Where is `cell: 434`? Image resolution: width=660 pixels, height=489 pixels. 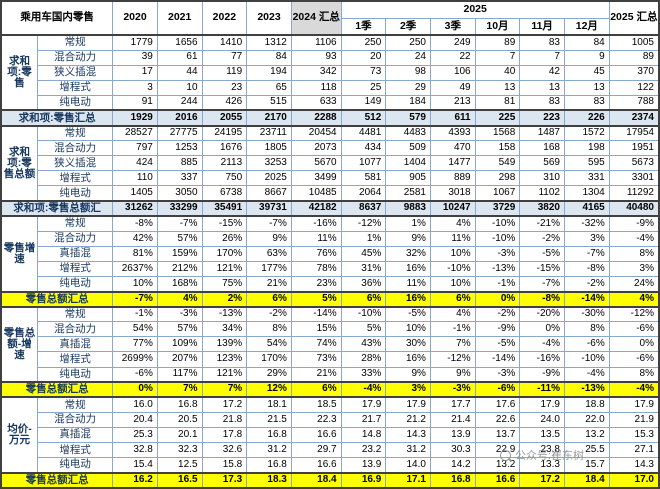 cell: 434 is located at coordinates (363, 148).